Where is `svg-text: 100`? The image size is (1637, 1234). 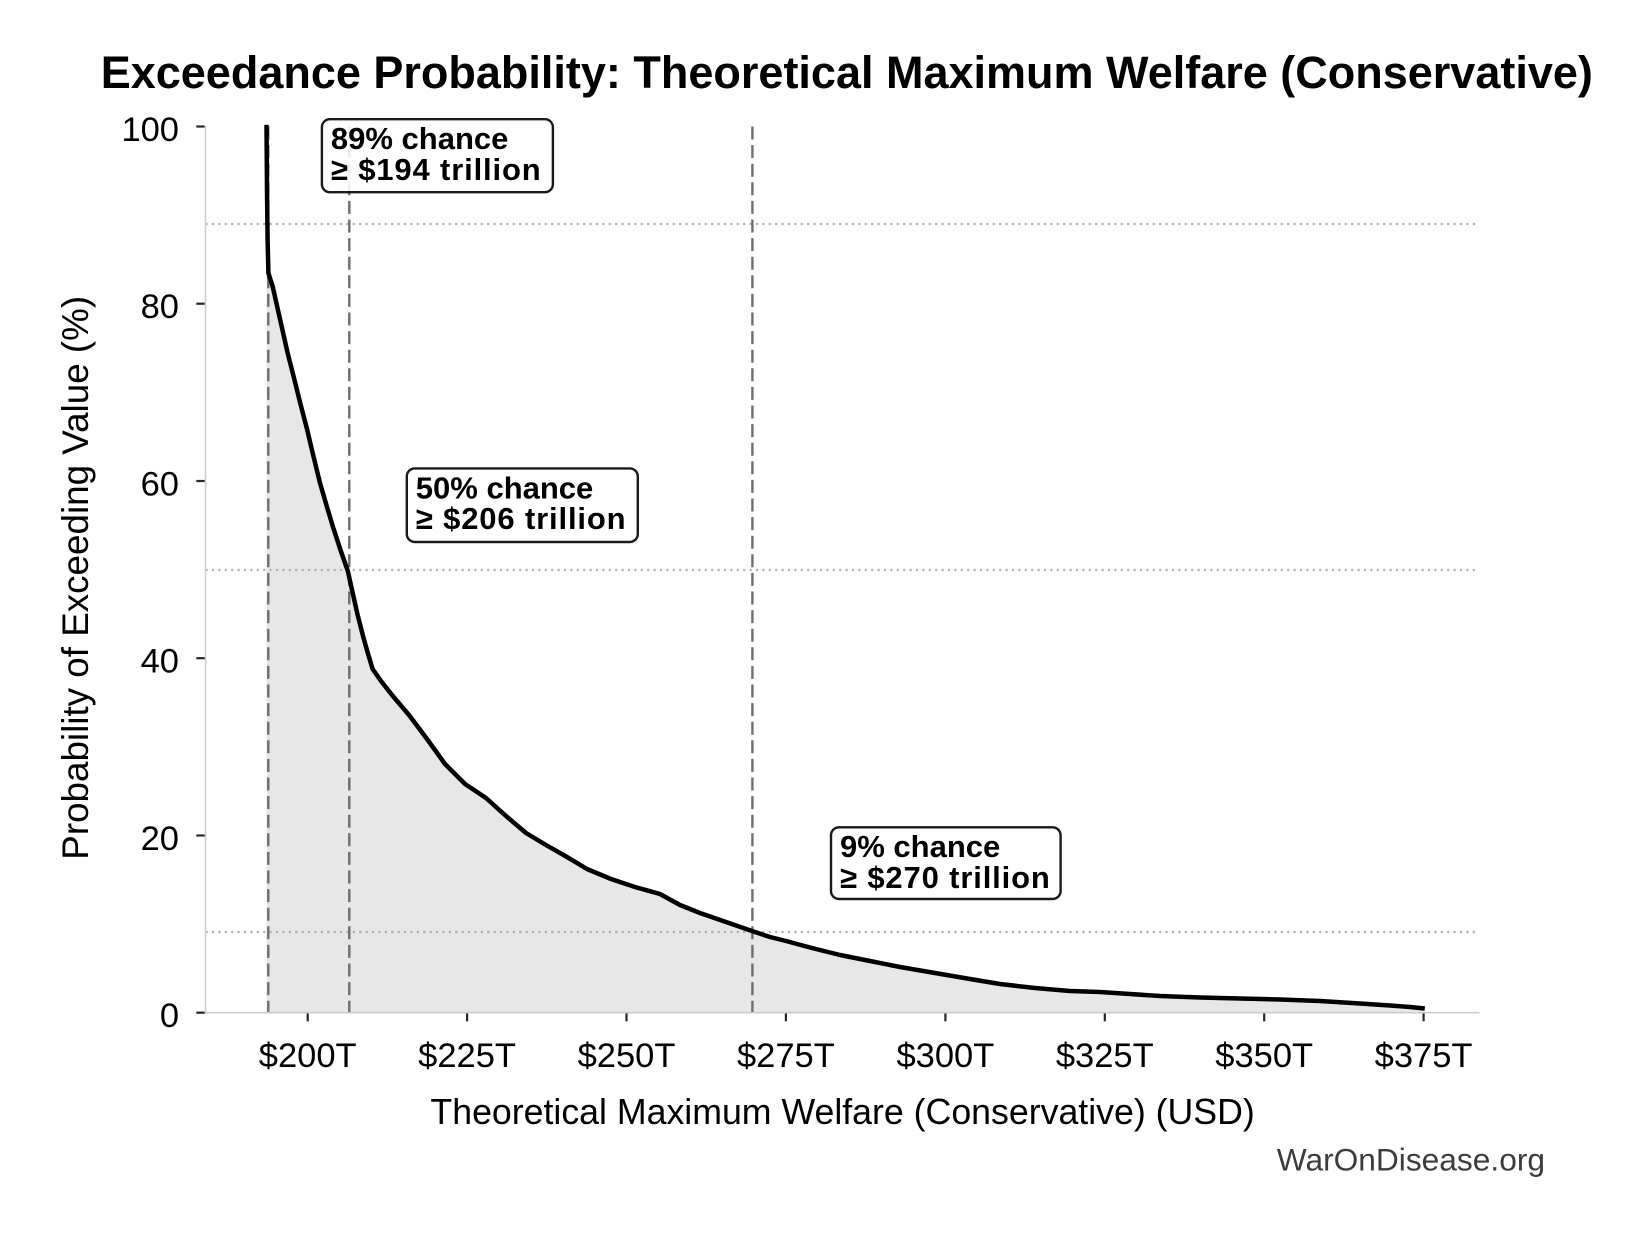
svg-text: 100 is located at coordinates (150, 130).